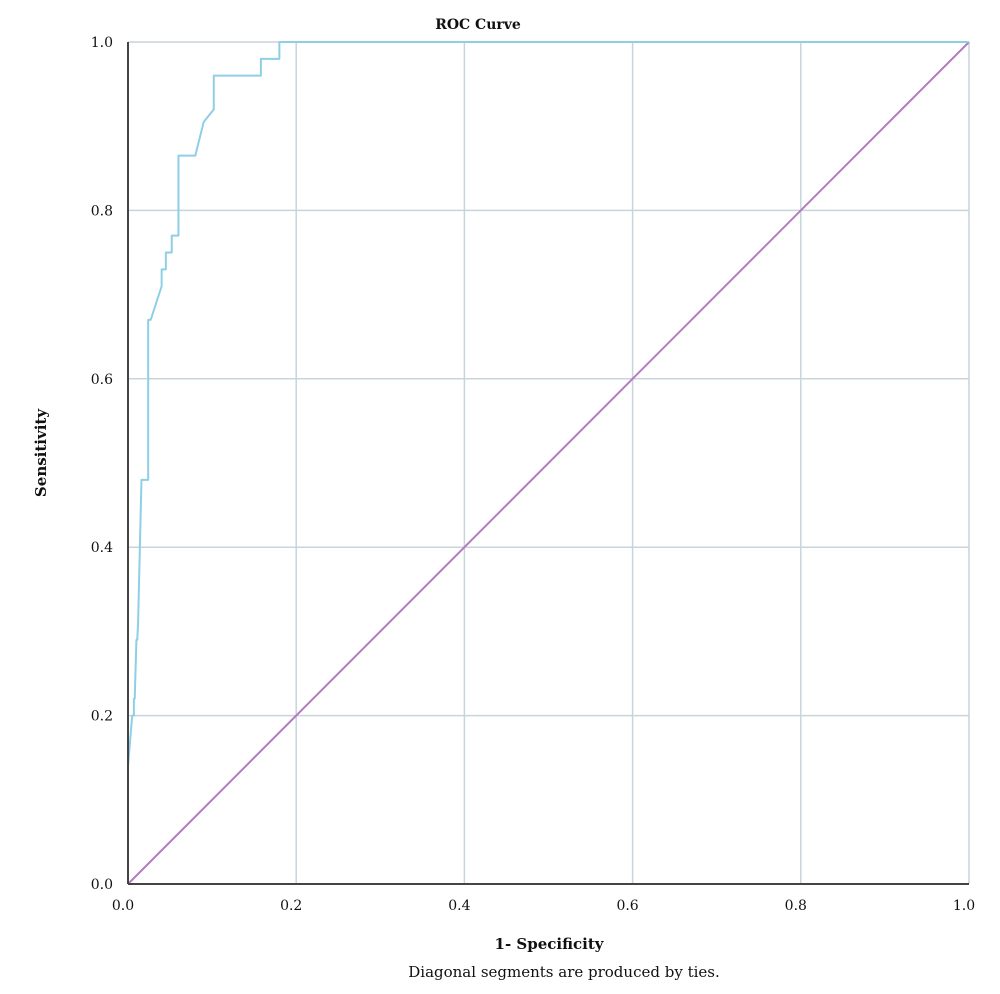 The width and height of the screenshot is (1000, 994). I want to click on chart-title: ROC Curve, so click(478, 25).